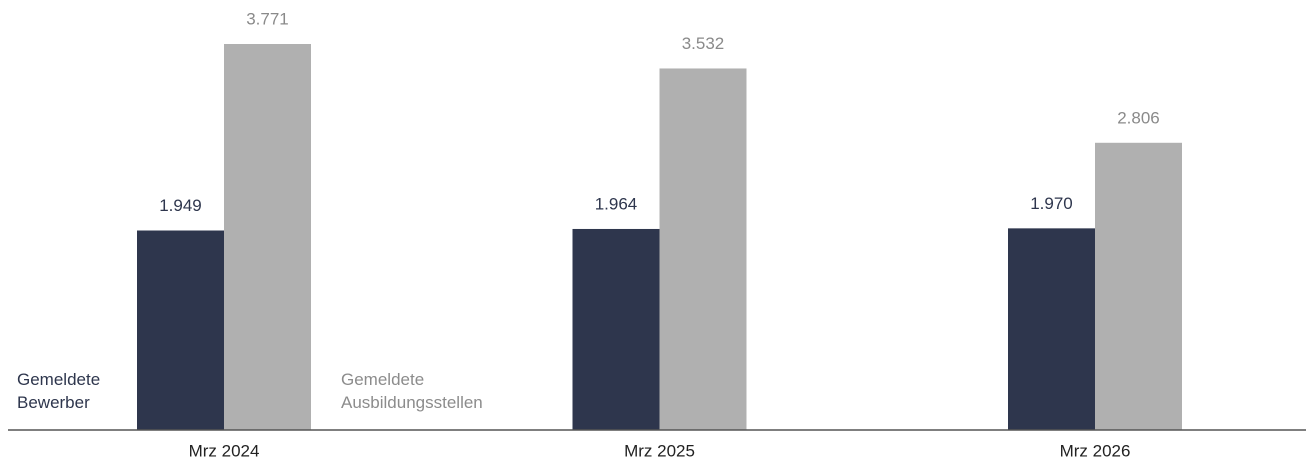  What do you see at coordinates (1051, 203) in the screenshot?
I see `value-label: 1.970` at bounding box center [1051, 203].